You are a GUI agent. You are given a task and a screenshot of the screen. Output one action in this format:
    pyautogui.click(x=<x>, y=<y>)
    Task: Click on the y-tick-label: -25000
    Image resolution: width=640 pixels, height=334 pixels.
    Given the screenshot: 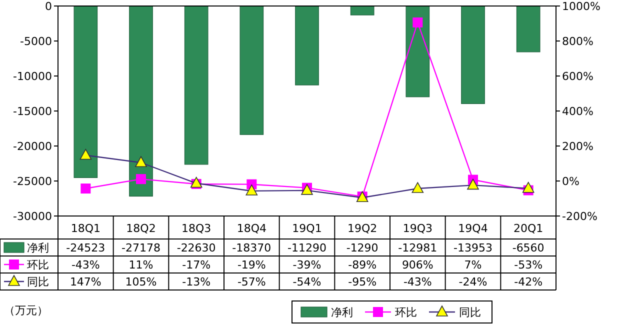 What is the action you would take?
    pyautogui.click(x=32, y=181)
    